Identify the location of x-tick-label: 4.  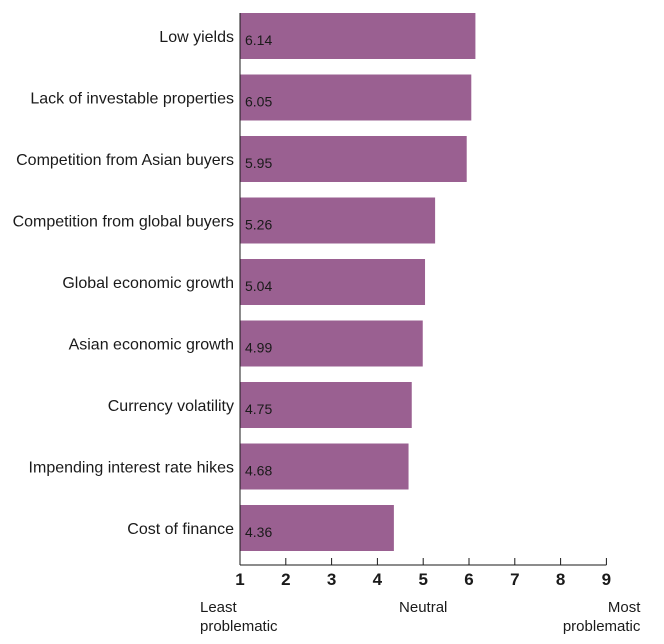
(378, 579).